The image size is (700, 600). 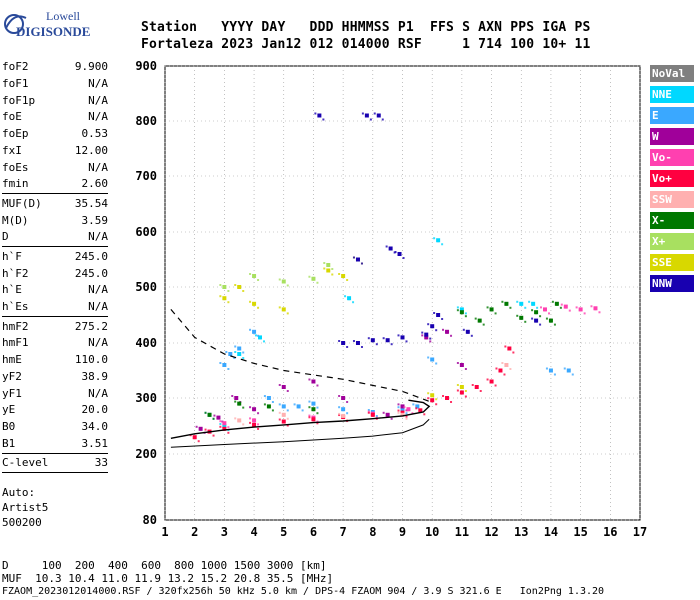 What do you see at coordinates (283, 532) in the screenshot?
I see `x-tick-label: 5` at bounding box center [283, 532].